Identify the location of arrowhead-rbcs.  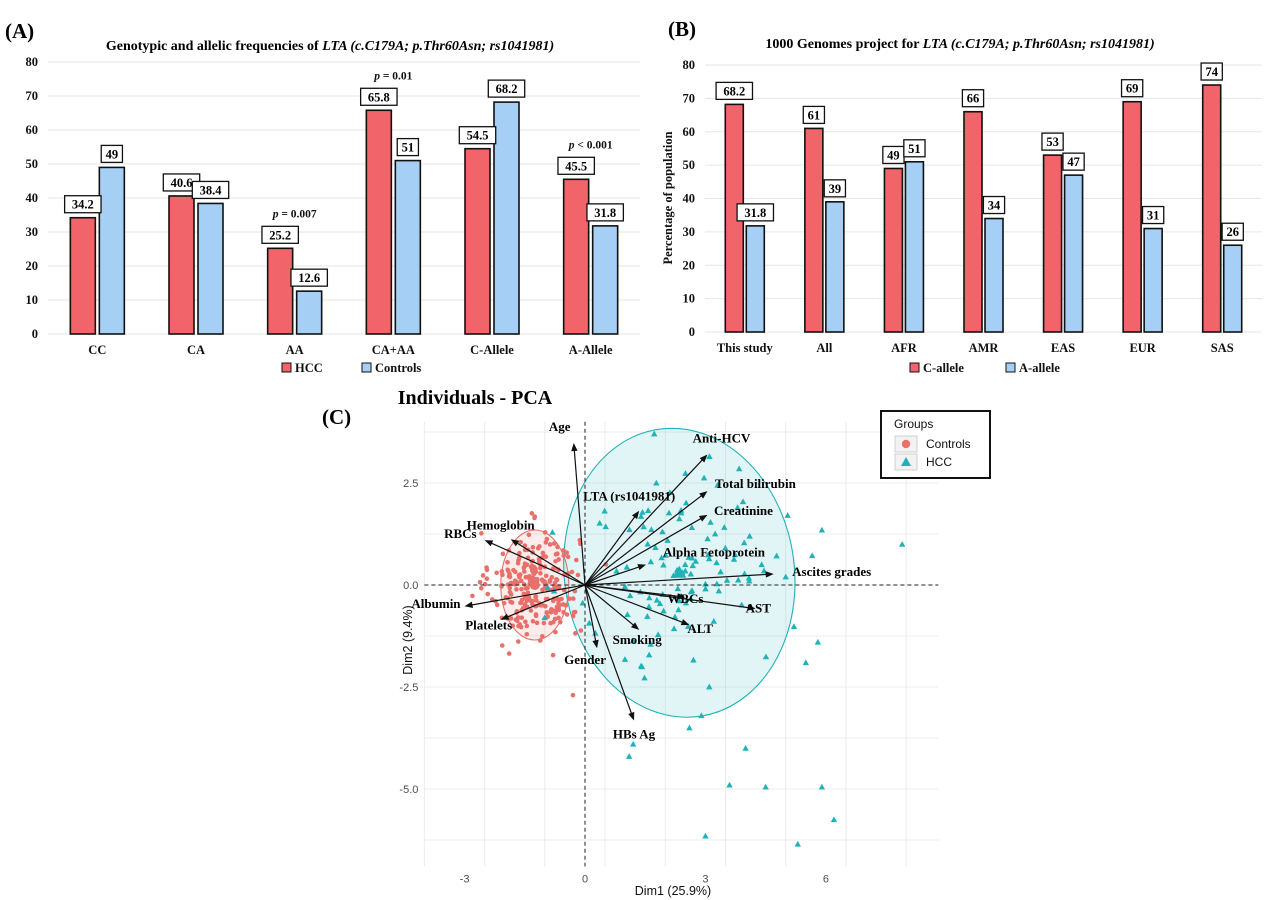
(489, 543).